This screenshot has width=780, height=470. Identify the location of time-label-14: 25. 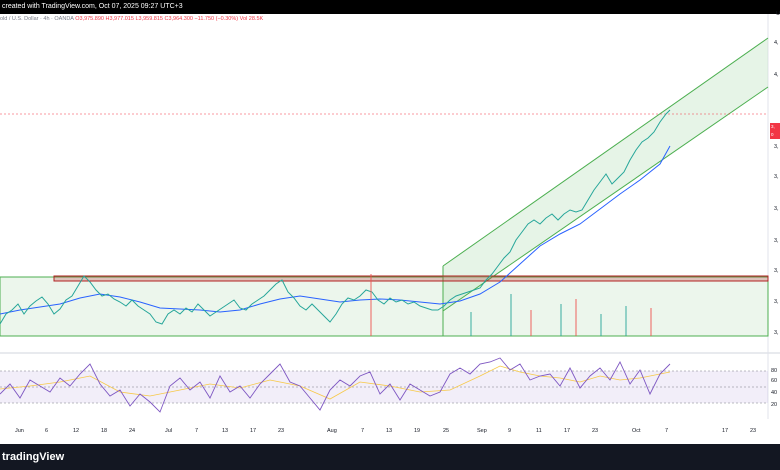
(446, 431).